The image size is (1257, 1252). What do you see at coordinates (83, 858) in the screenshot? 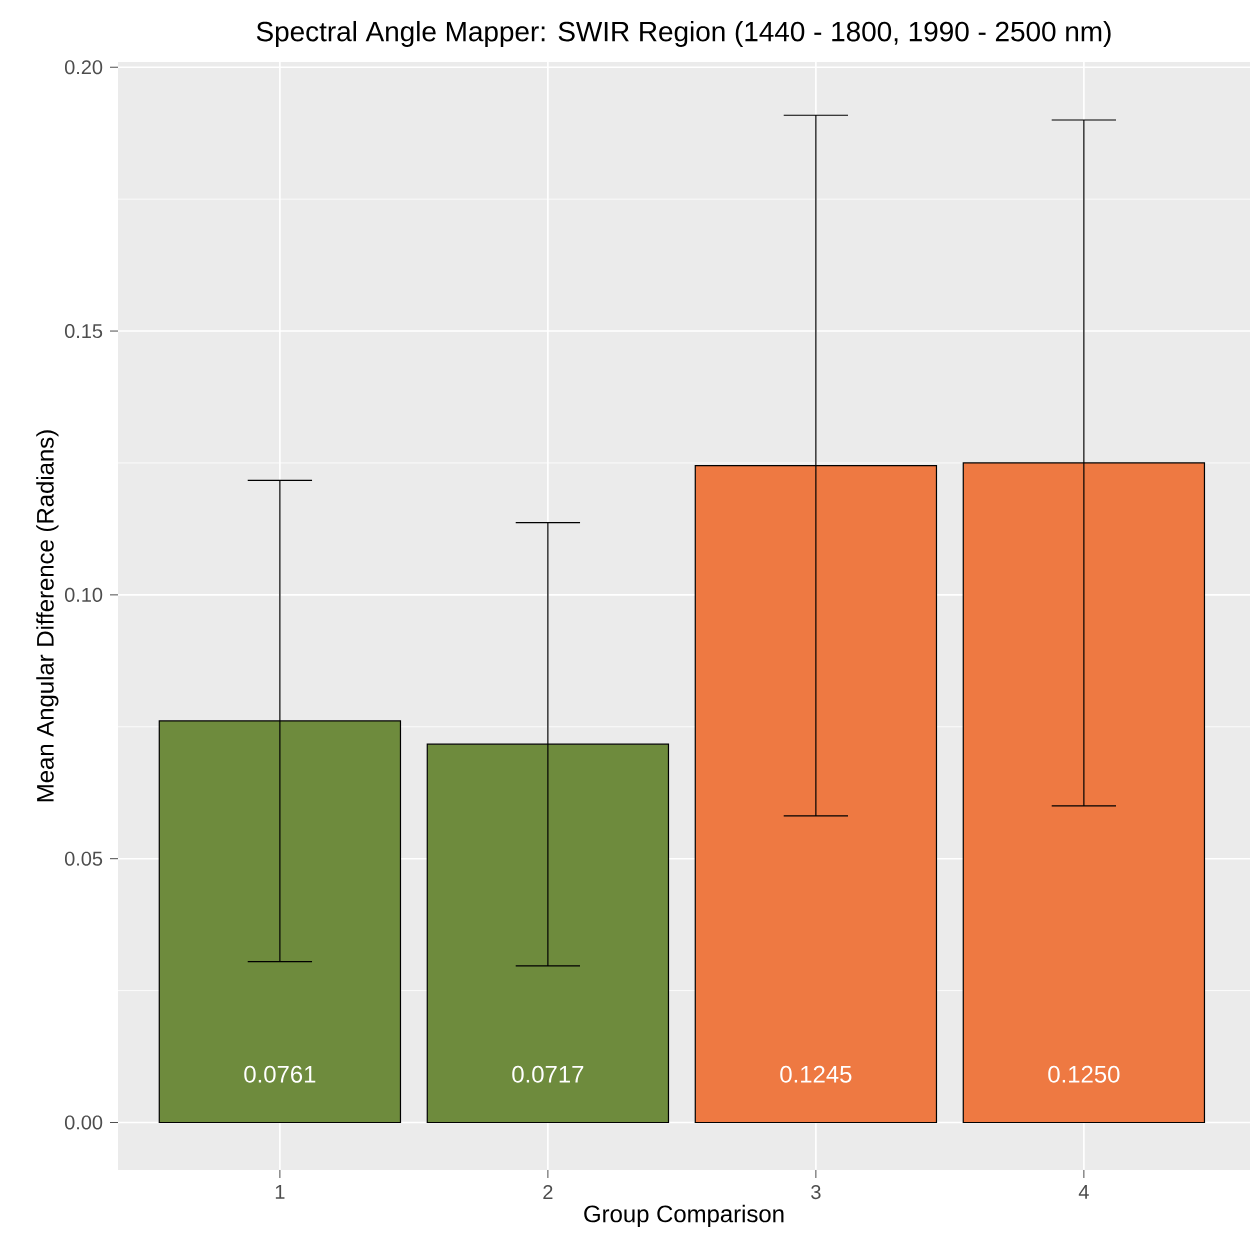
I see `y-tick-label: 0.05` at bounding box center [83, 858].